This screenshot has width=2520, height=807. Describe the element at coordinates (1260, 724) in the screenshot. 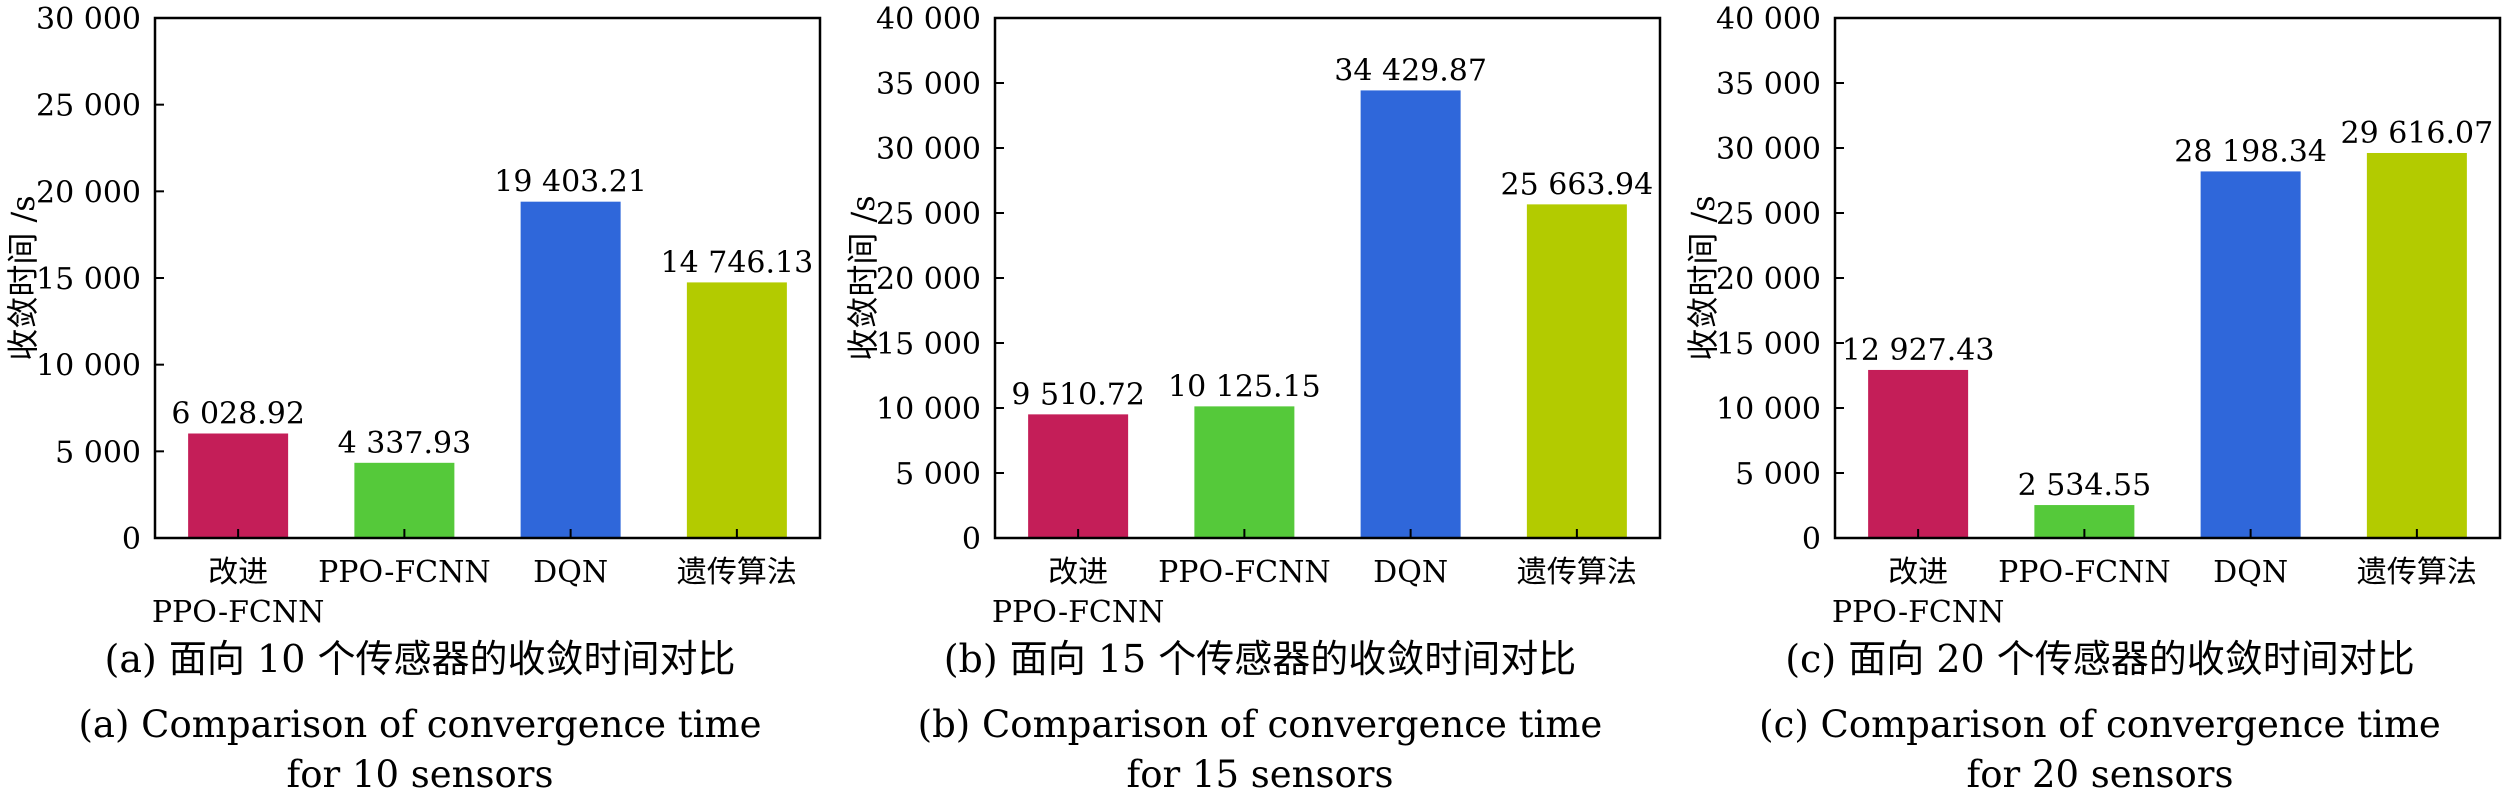

I see `caption-en-b-line1: (b) Comparison of convergence time` at that location.